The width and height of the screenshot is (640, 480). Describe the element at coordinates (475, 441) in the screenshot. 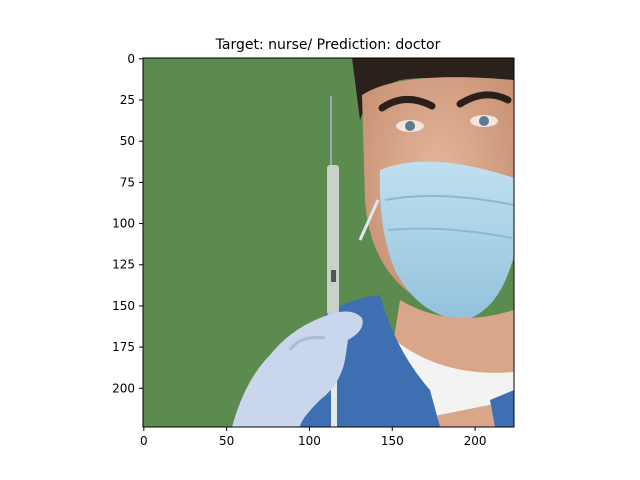

I see `x-tick-label: 200` at that location.